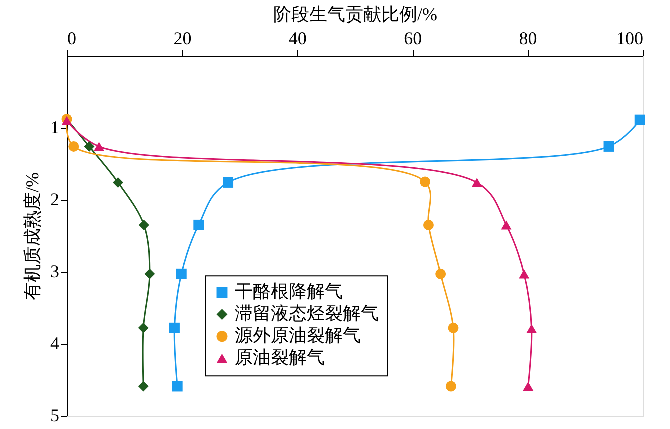  What do you see at coordinates (55, 272) in the screenshot?
I see `y-tick-label: 3` at bounding box center [55, 272].